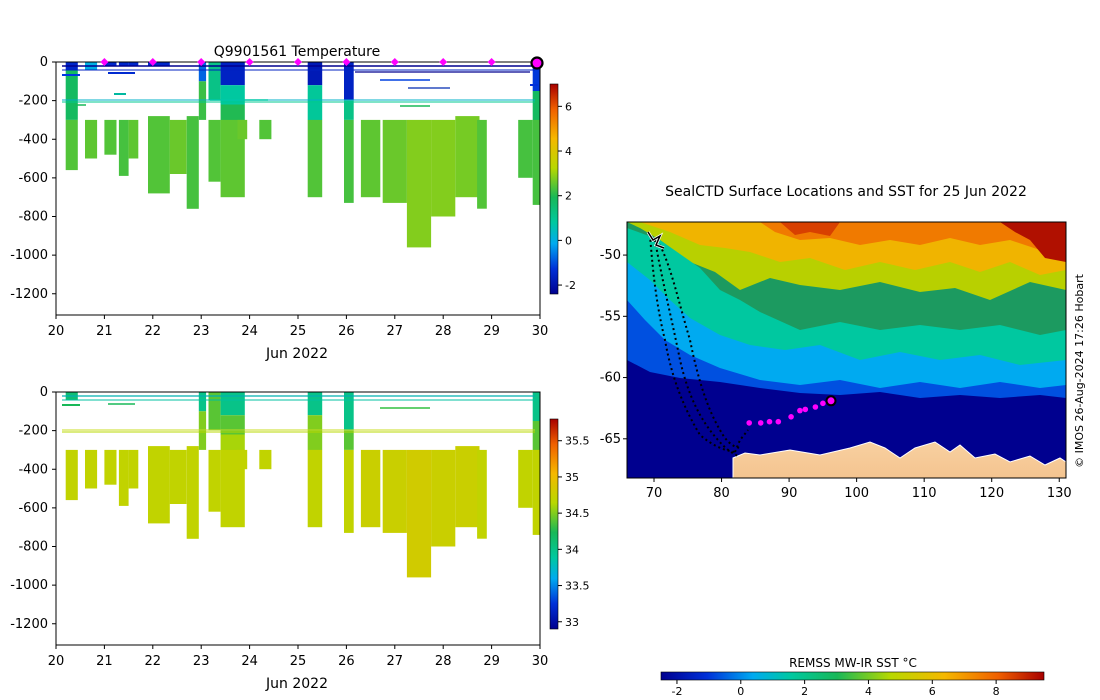 The image size is (1100, 700). What do you see at coordinates (572, 549) in the screenshot?
I see `colorbar-tick-label: 34` at bounding box center [572, 549].